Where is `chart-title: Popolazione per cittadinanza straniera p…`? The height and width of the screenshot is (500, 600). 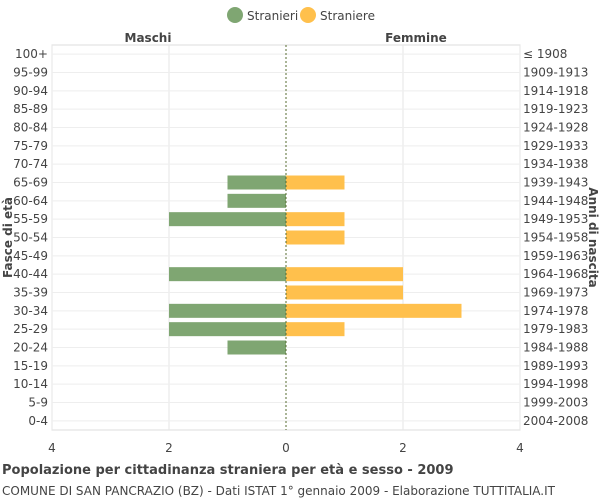
chart-title: Popolazione per cittadinanza straniera p… is located at coordinates (228, 470).